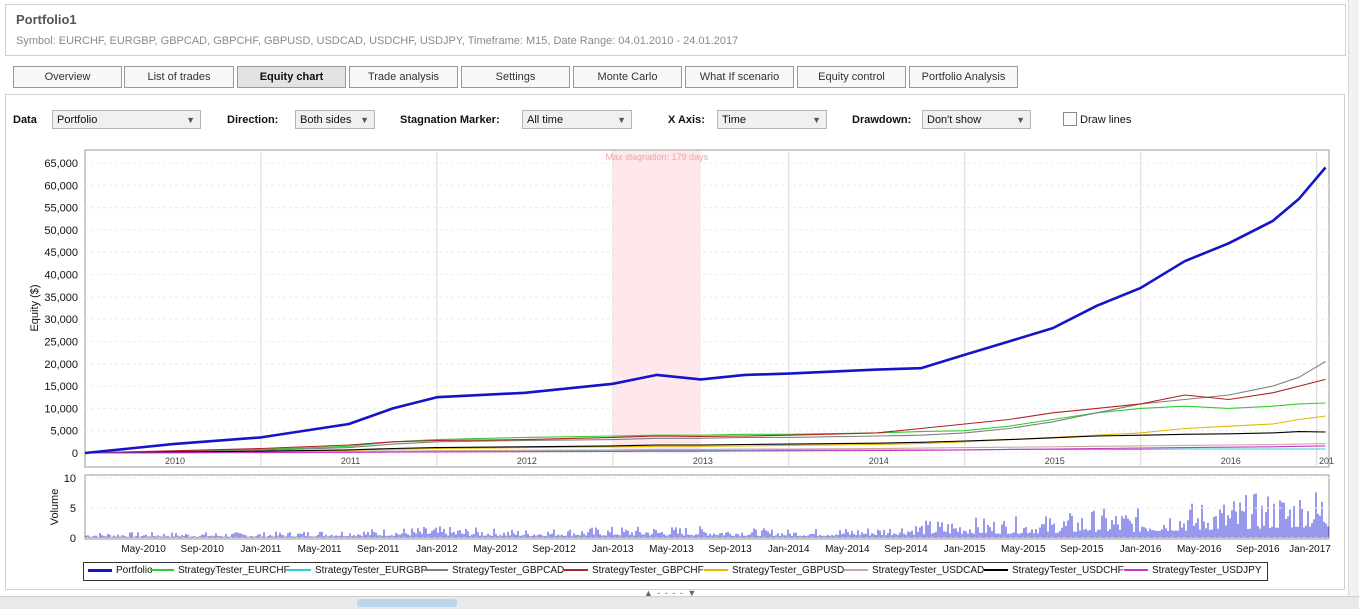 The height and width of the screenshot is (609, 1359). What do you see at coordinates (1207, 570) in the screenshot?
I see `legend-label: StrategyTester_USDJPY` at bounding box center [1207, 570].